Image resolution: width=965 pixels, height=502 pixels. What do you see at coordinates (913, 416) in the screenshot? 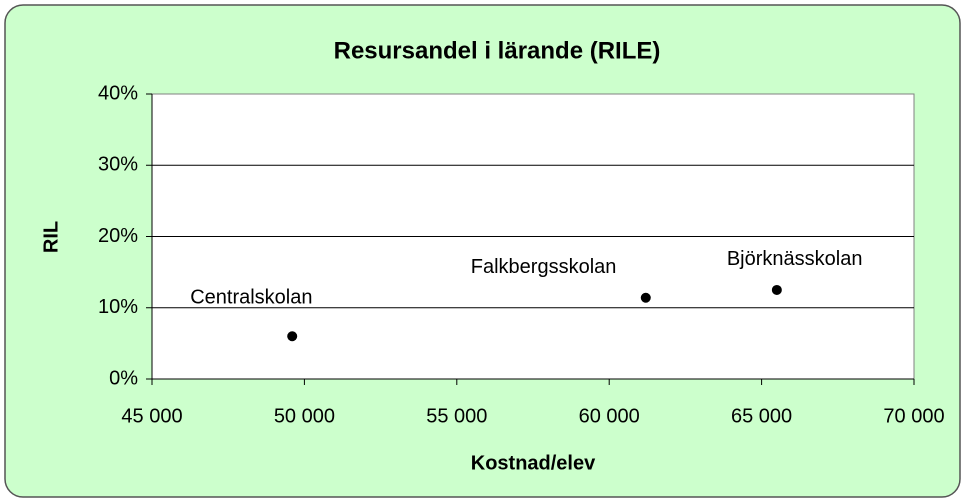
I see `x-tick-label: 70 000` at bounding box center [913, 416].